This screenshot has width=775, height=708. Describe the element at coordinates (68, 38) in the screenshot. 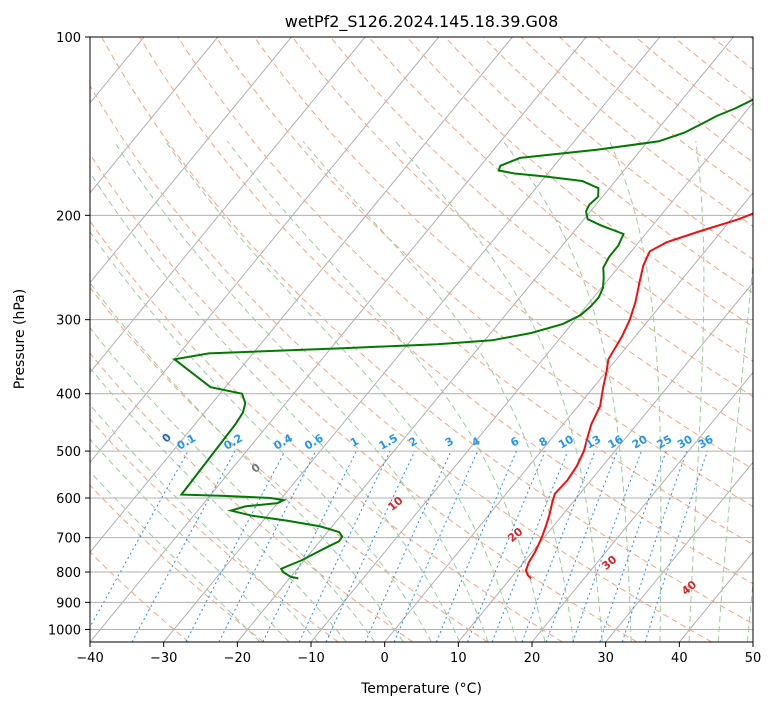

I see `y-tick-label: 100` at that location.